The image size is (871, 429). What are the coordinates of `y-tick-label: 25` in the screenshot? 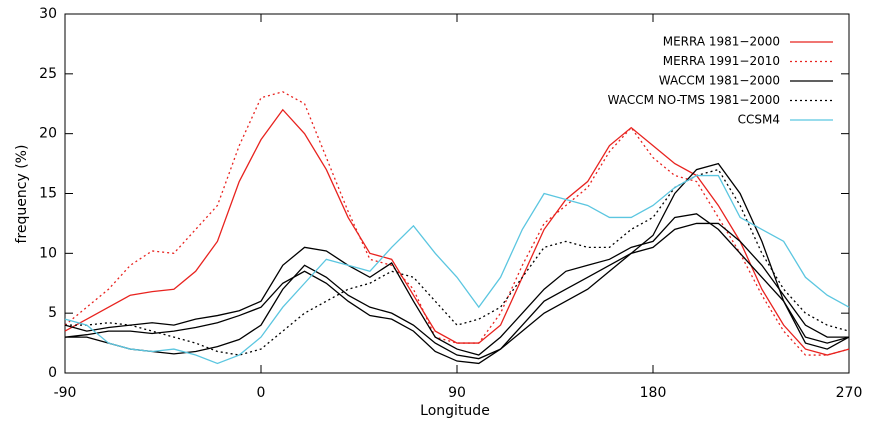 It's located at (48, 74).